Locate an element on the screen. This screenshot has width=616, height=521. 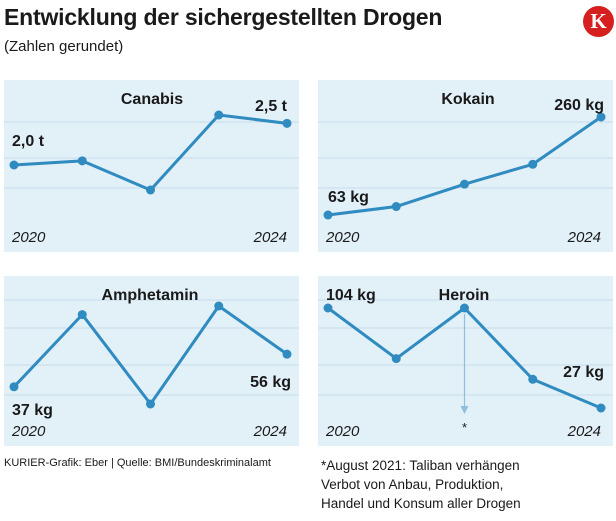
footnote-line: Handel und Konsum aller Drogen is located at coordinates (421, 503).